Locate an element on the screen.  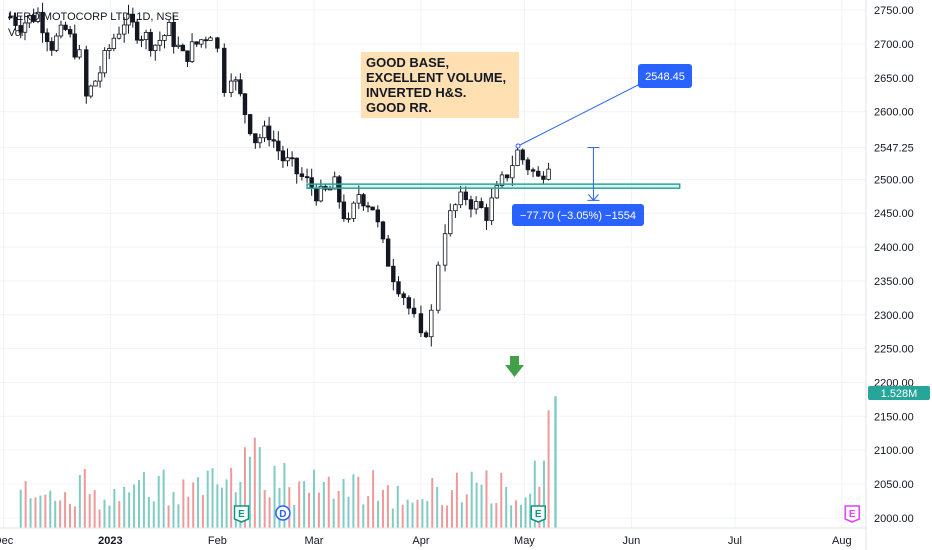
future_earnings-marker: E is located at coordinates (852, 514).